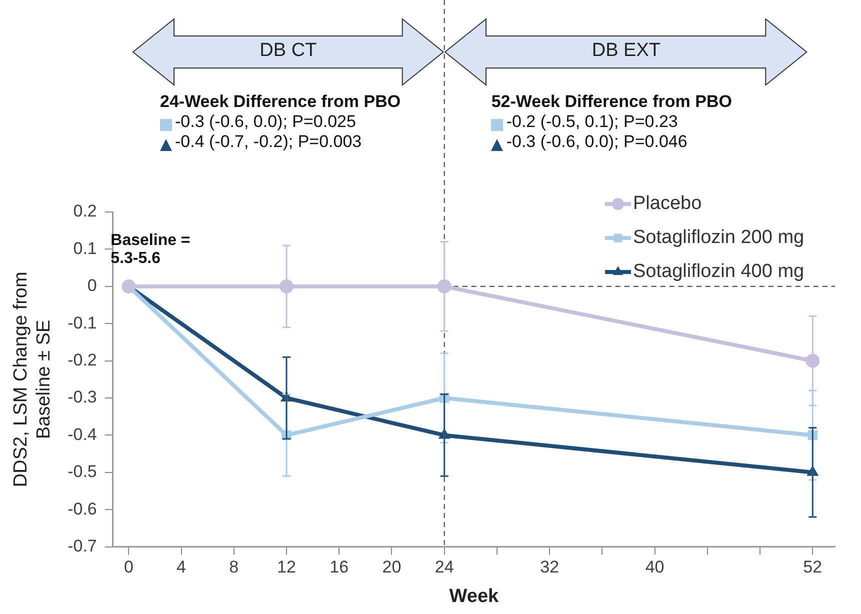 The height and width of the screenshot is (614, 861). I want to click on x-tick-label: 52, so click(812, 567).